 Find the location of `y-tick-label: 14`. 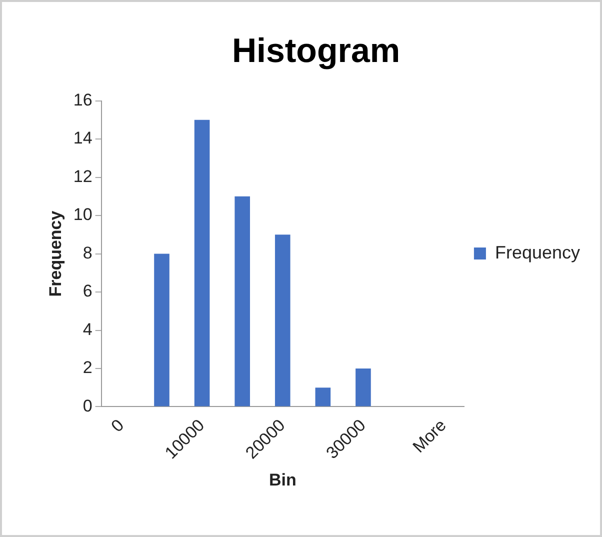

y-tick-label: 14 is located at coordinates (82, 138).